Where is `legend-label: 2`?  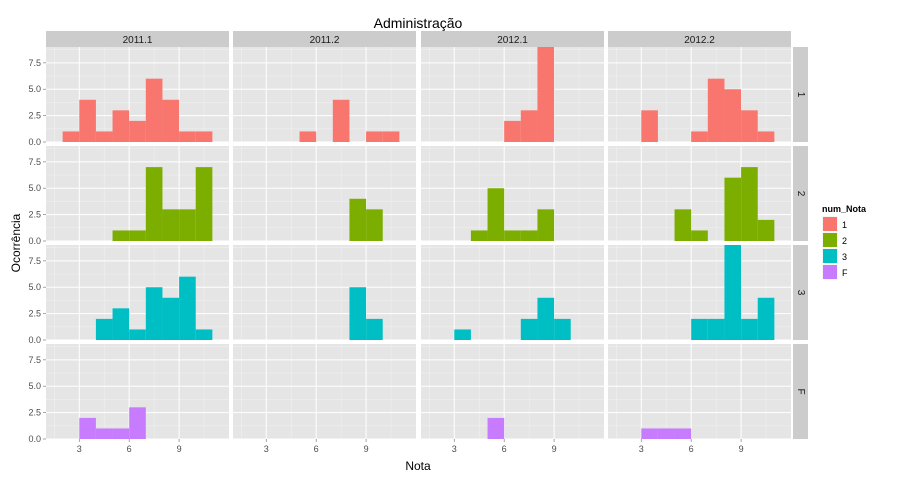
legend-label: 2 is located at coordinates (844, 241).